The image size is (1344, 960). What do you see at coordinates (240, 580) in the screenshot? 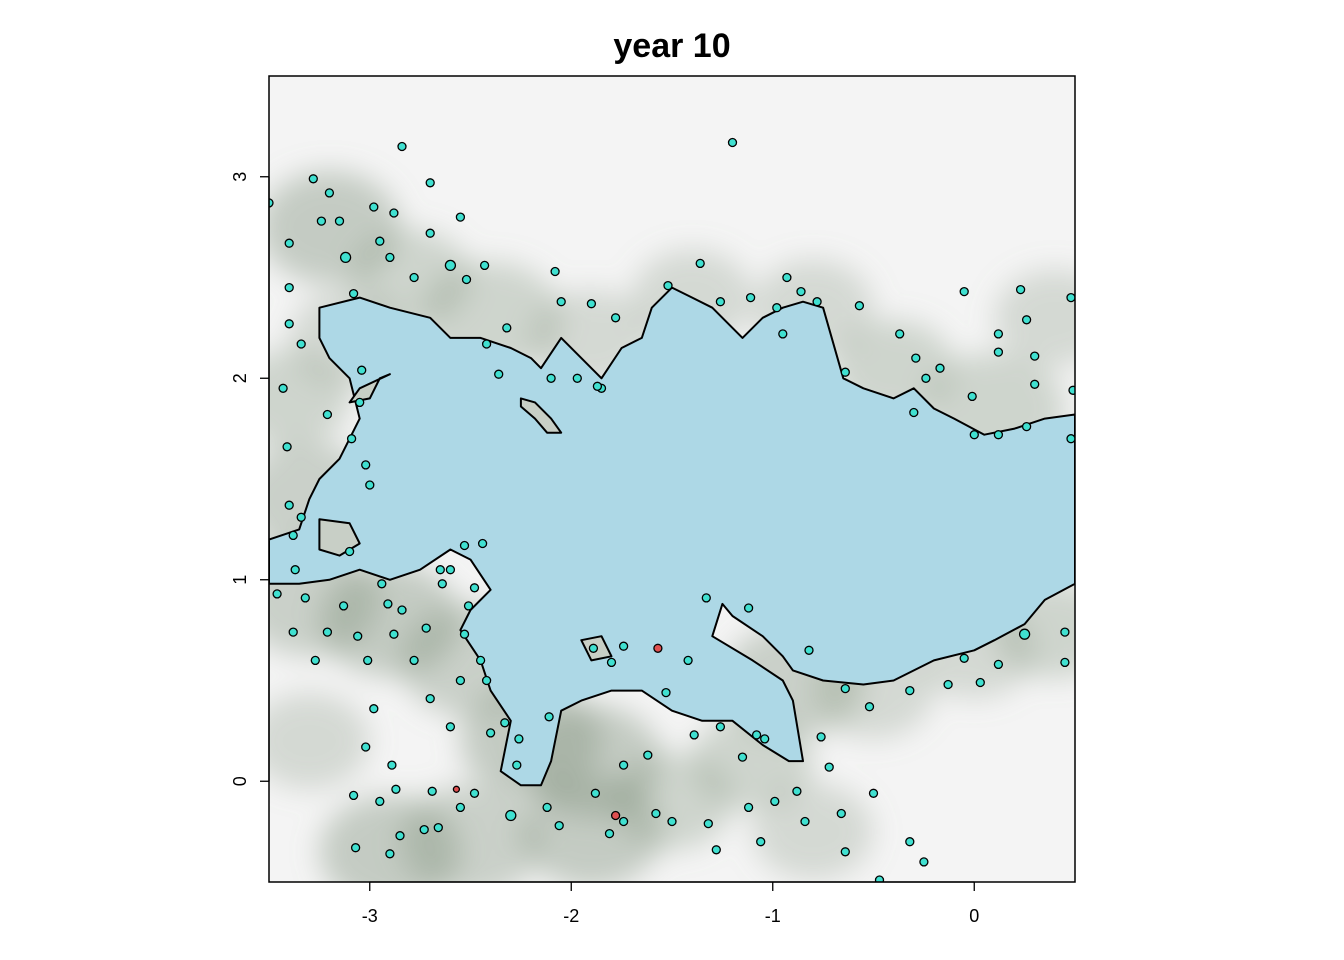
I see `y-tick-label: 1` at bounding box center [240, 580].